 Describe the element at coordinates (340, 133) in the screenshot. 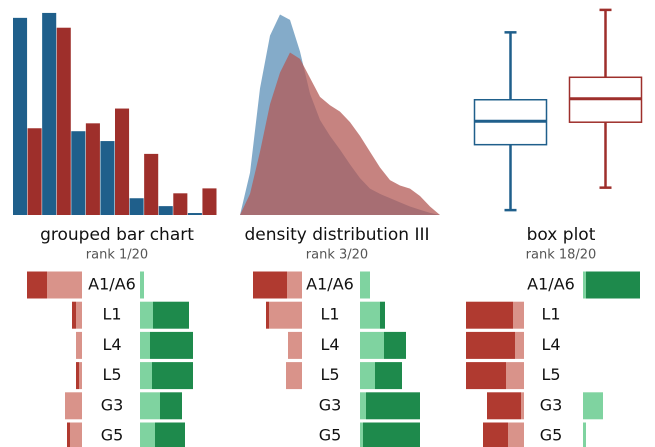

I see `density-area` at that location.